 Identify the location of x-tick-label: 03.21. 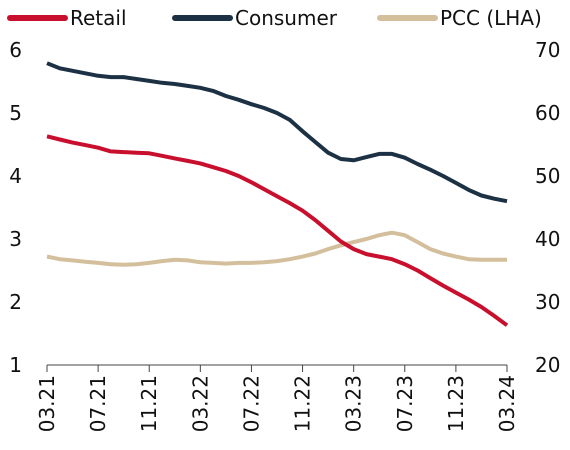
(47, 403).